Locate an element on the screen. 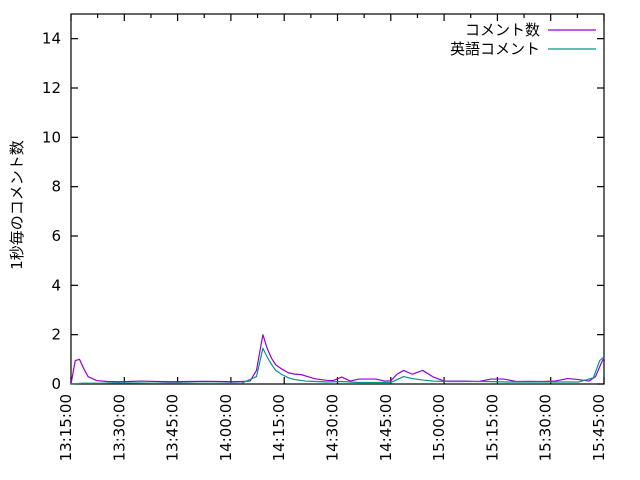  legend-label-0: コメント数 is located at coordinates (502, 30).